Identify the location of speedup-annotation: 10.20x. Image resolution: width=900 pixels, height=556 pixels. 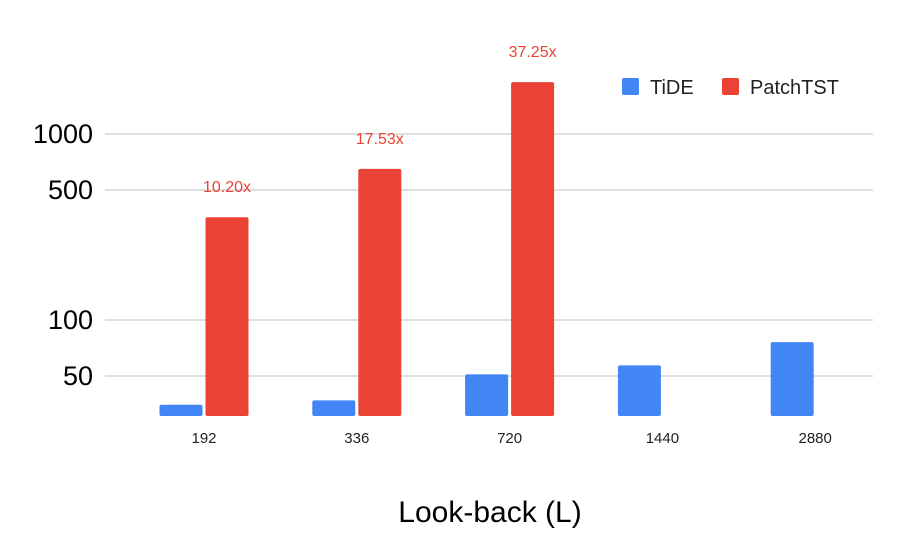
(227, 187).